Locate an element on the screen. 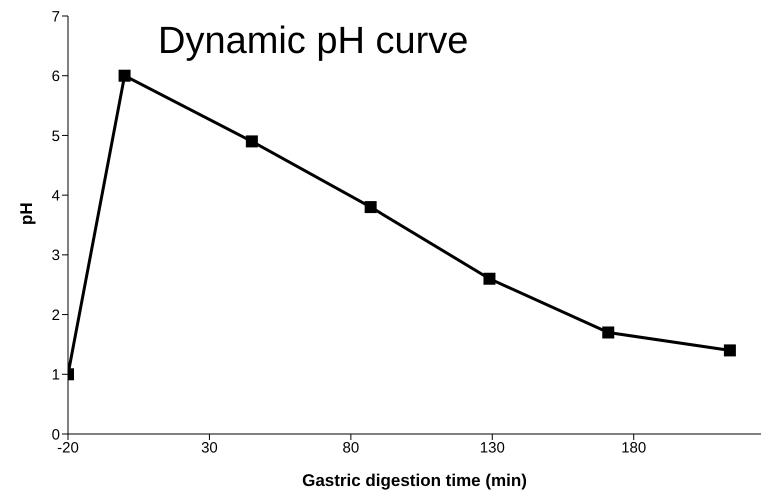  x-tick-label: 180 is located at coordinates (633, 448).